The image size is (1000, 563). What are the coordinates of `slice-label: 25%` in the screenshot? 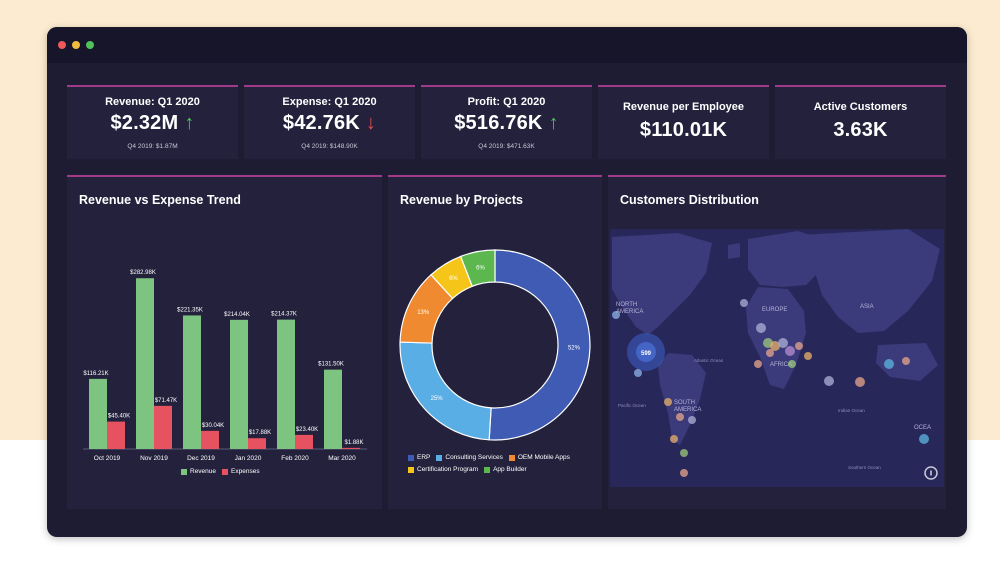 It's located at (437, 399).